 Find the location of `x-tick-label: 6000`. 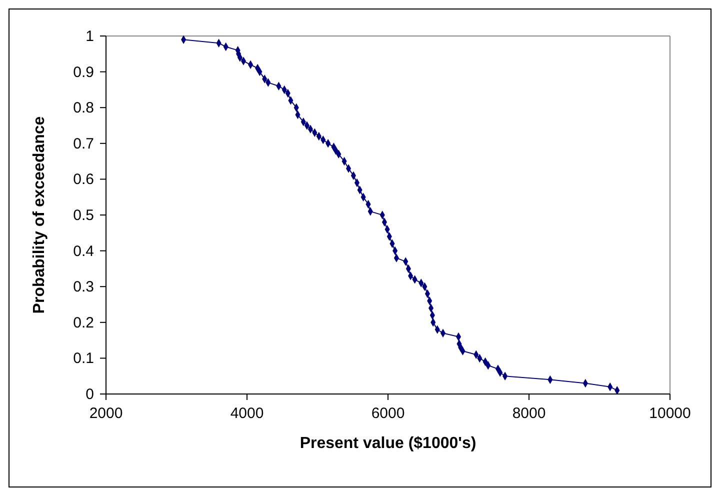

x-tick-label: 6000 is located at coordinates (388, 413).